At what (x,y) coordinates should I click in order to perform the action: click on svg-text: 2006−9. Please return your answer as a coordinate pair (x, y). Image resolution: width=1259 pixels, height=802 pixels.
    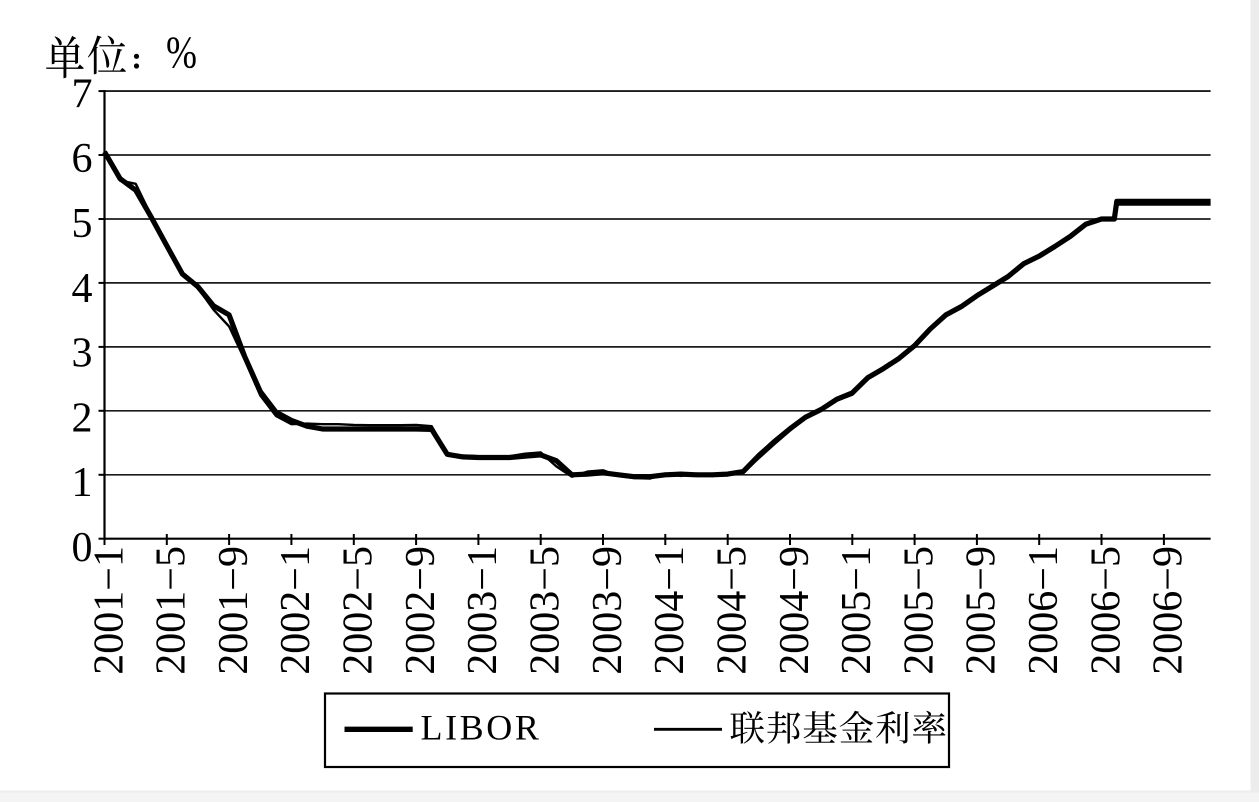
    Looking at the image, I should click on (1169, 610).